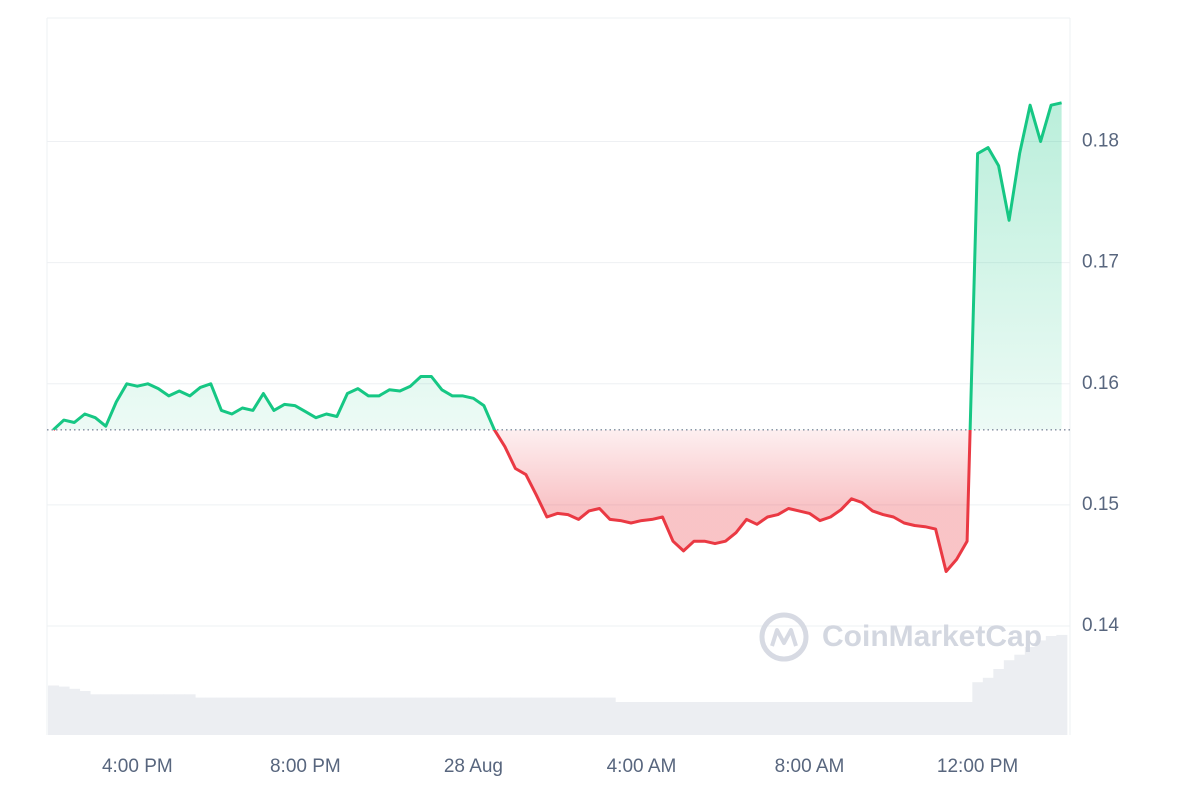 The width and height of the screenshot is (1200, 800). What do you see at coordinates (558, 684) in the screenshot?
I see `volume-bars` at bounding box center [558, 684].